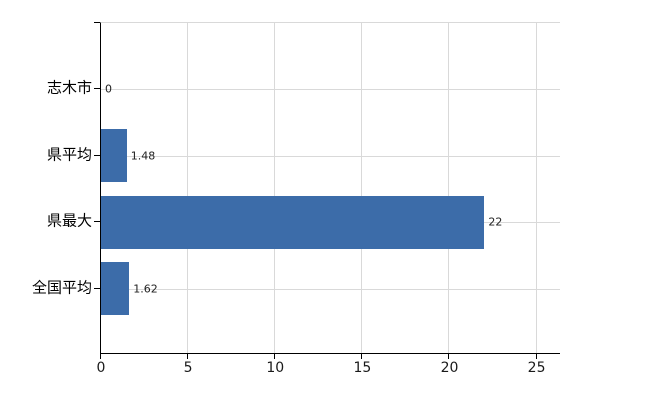  What do you see at coordinates (69, 220) in the screenshot?
I see `category-label: 県最大` at bounding box center [69, 220].